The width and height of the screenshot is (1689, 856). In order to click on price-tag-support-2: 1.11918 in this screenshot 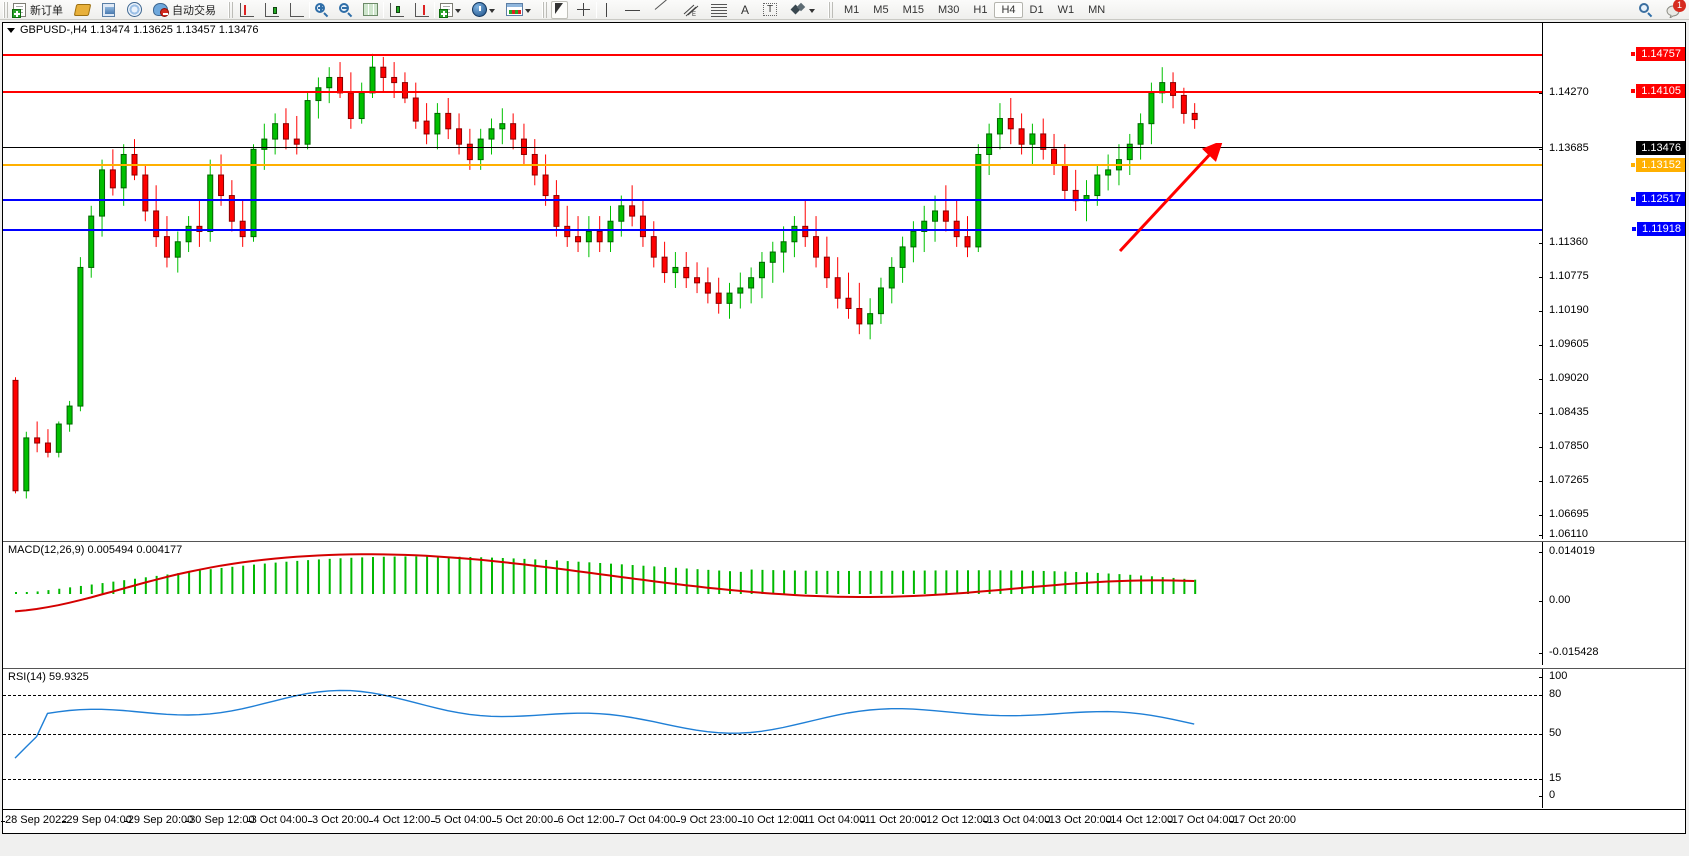, I will do `click(1658, 229)`.